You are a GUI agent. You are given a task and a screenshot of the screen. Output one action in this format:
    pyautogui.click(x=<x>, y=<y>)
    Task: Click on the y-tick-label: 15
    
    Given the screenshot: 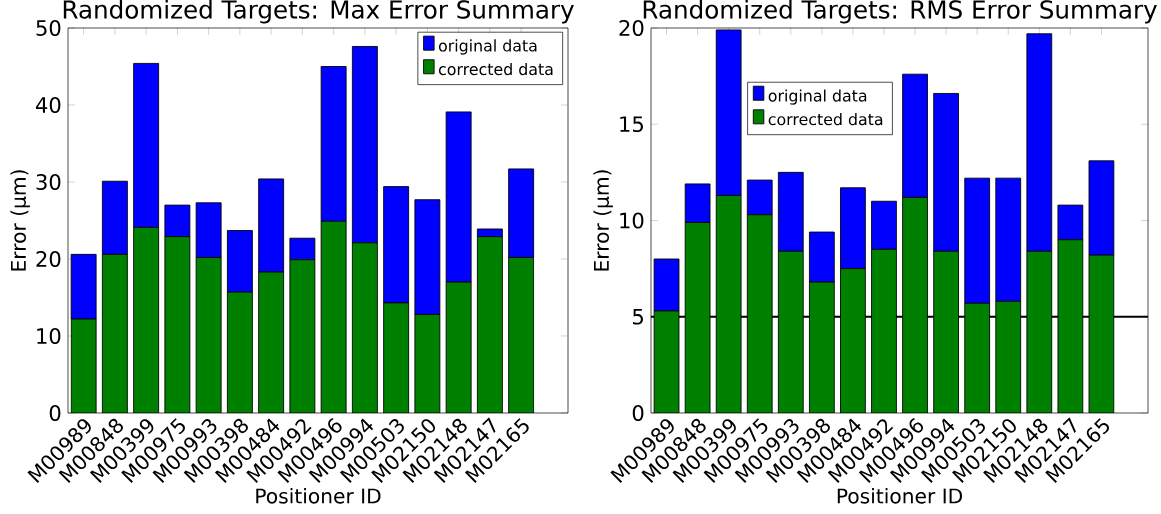 What is the action you would take?
    pyautogui.click(x=631, y=124)
    